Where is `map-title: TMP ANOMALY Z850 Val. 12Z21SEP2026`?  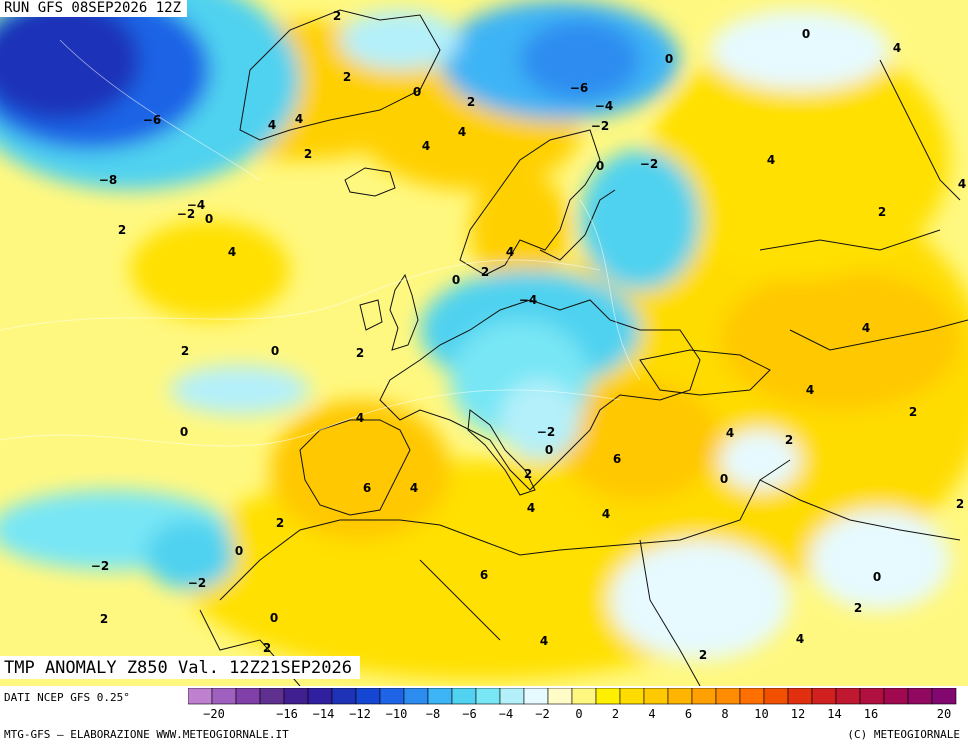
map-title: TMP ANOMALY Z850 Val. 12Z21SEP2026 is located at coordinates (180, 667).